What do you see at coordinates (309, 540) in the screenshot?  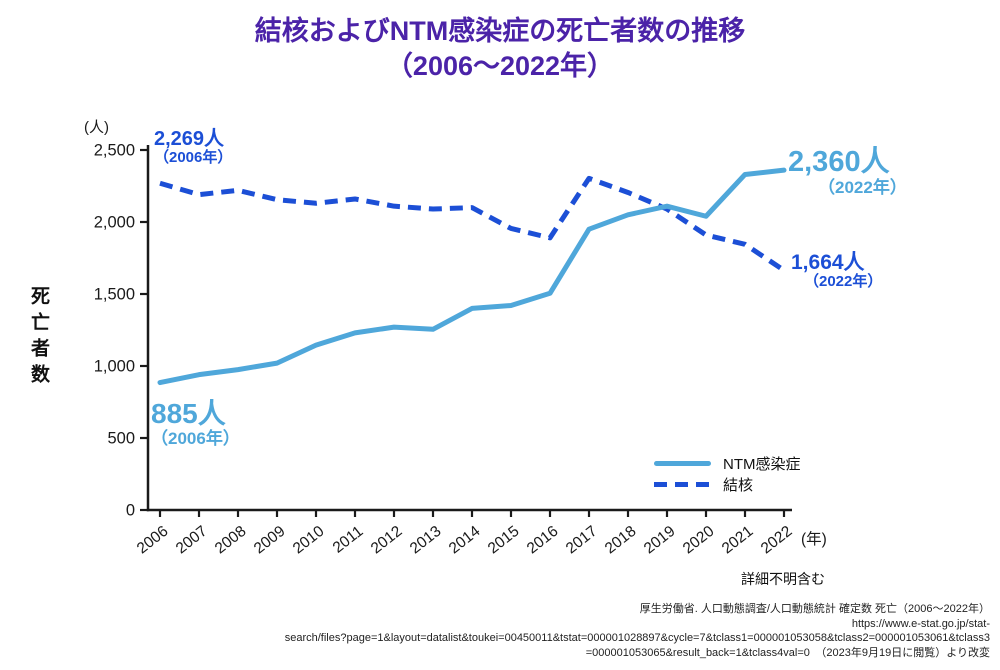 I see `x-tick-label: 2010` at bounding box center [309, 540].